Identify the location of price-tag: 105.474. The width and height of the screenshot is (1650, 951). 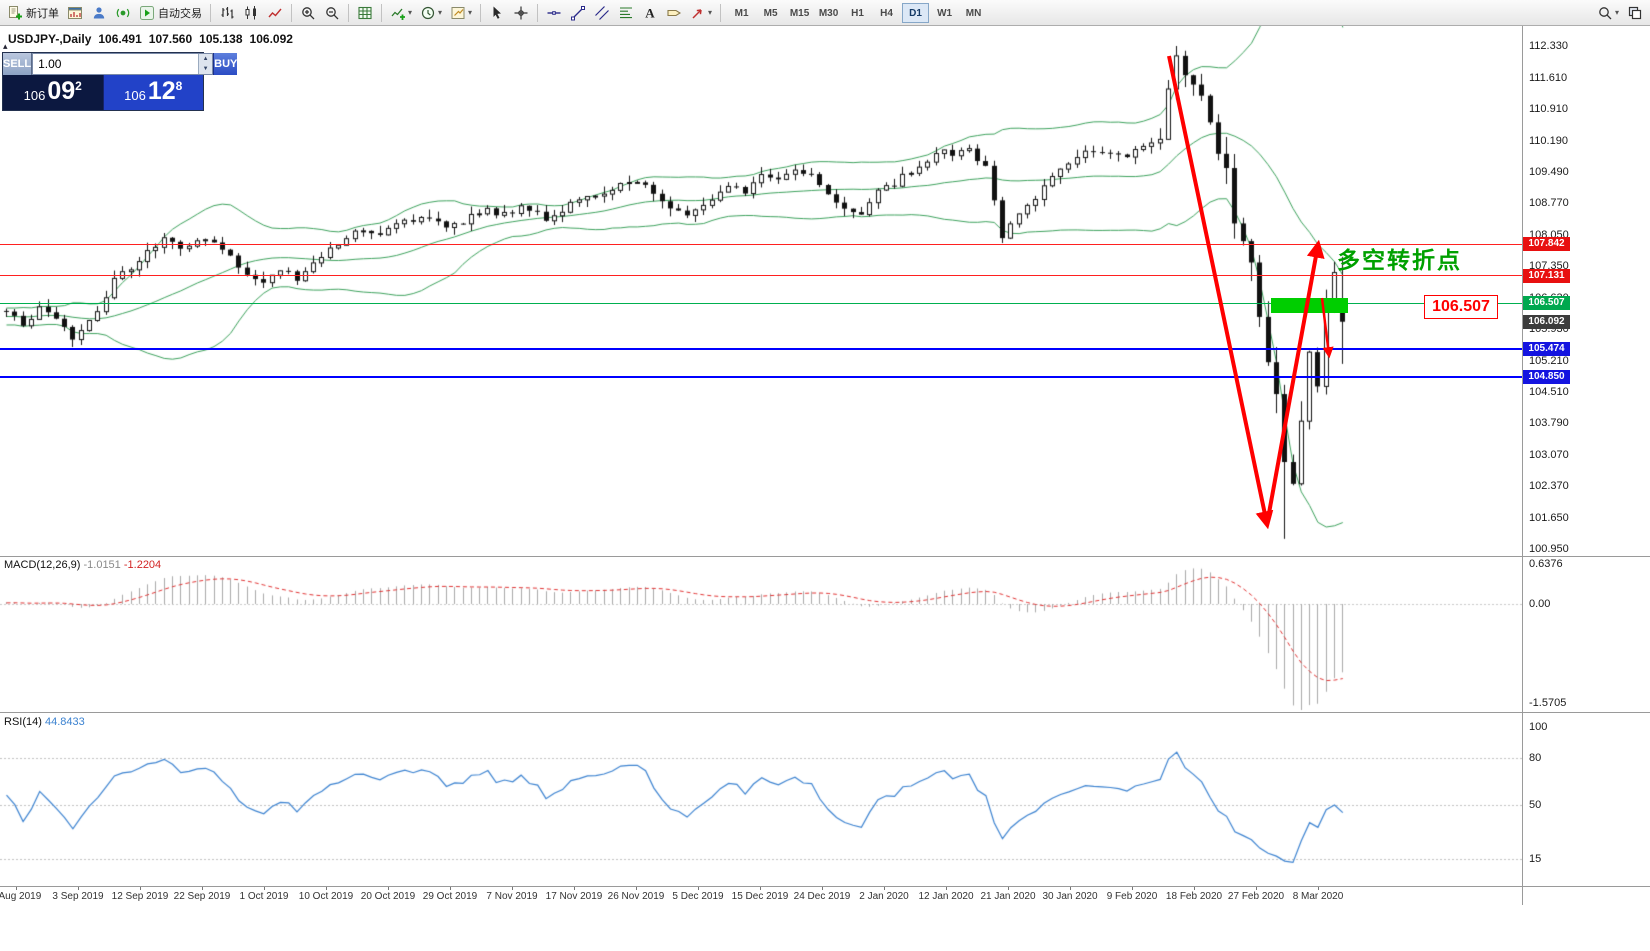
(1546, 349).